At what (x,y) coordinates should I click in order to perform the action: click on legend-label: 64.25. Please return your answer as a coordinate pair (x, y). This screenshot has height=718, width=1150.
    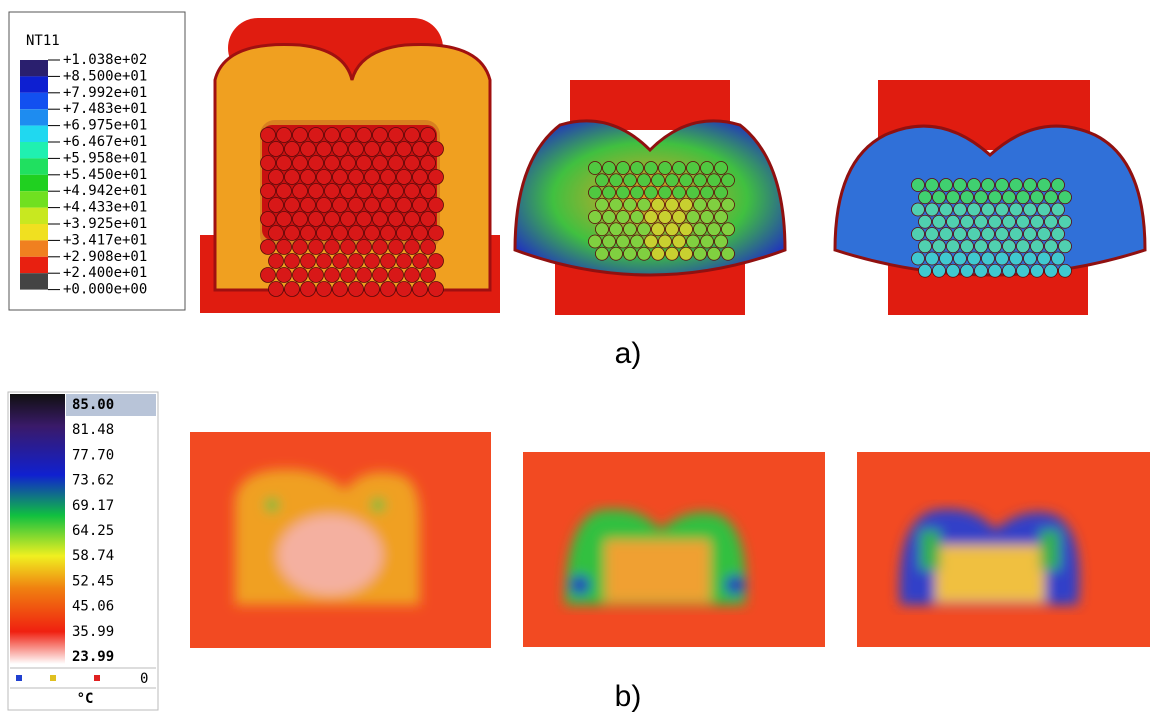
    Looking at the image, I should click on (93, 531).